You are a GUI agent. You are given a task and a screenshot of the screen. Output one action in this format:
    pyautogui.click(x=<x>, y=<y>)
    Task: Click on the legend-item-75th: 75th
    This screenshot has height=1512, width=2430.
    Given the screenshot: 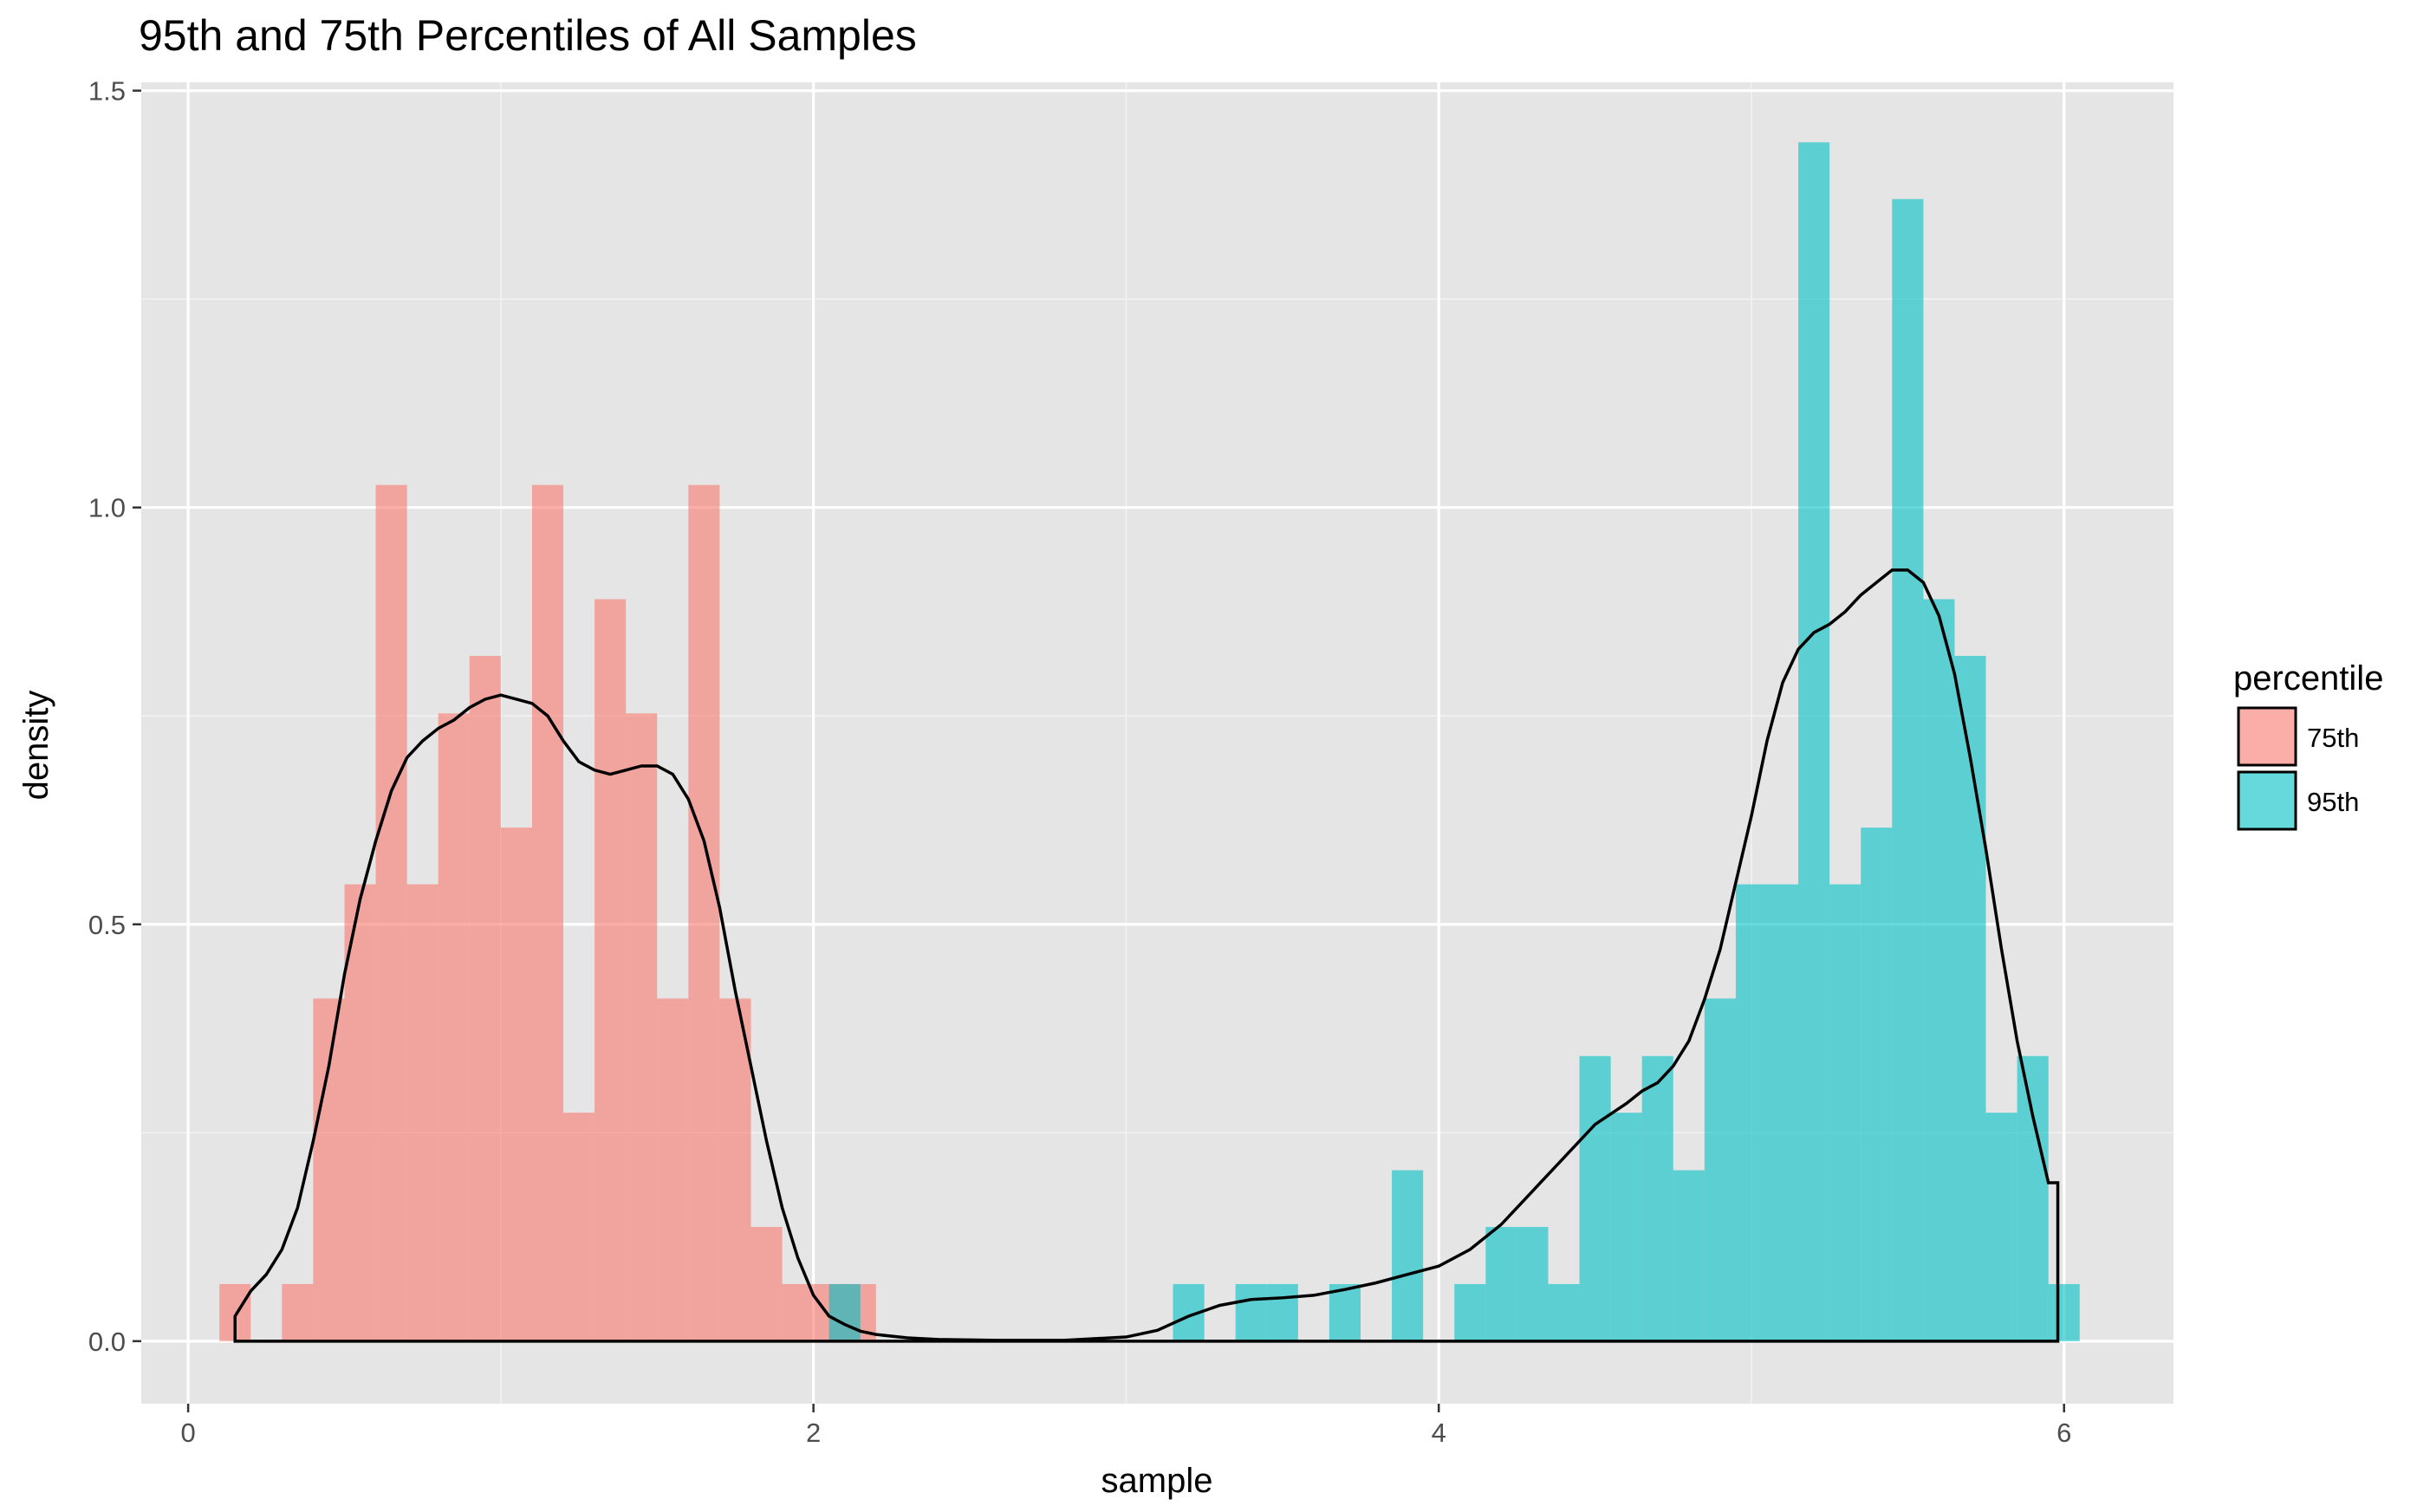 What is the action you would take?
    pyautogui.click(x=2298, y=736)
    